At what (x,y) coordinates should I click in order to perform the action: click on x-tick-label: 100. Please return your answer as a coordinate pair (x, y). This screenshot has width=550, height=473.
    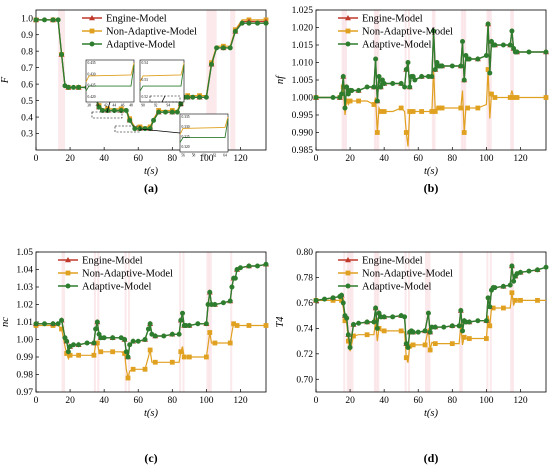
    Looking at the image, I should click on (206, 401).